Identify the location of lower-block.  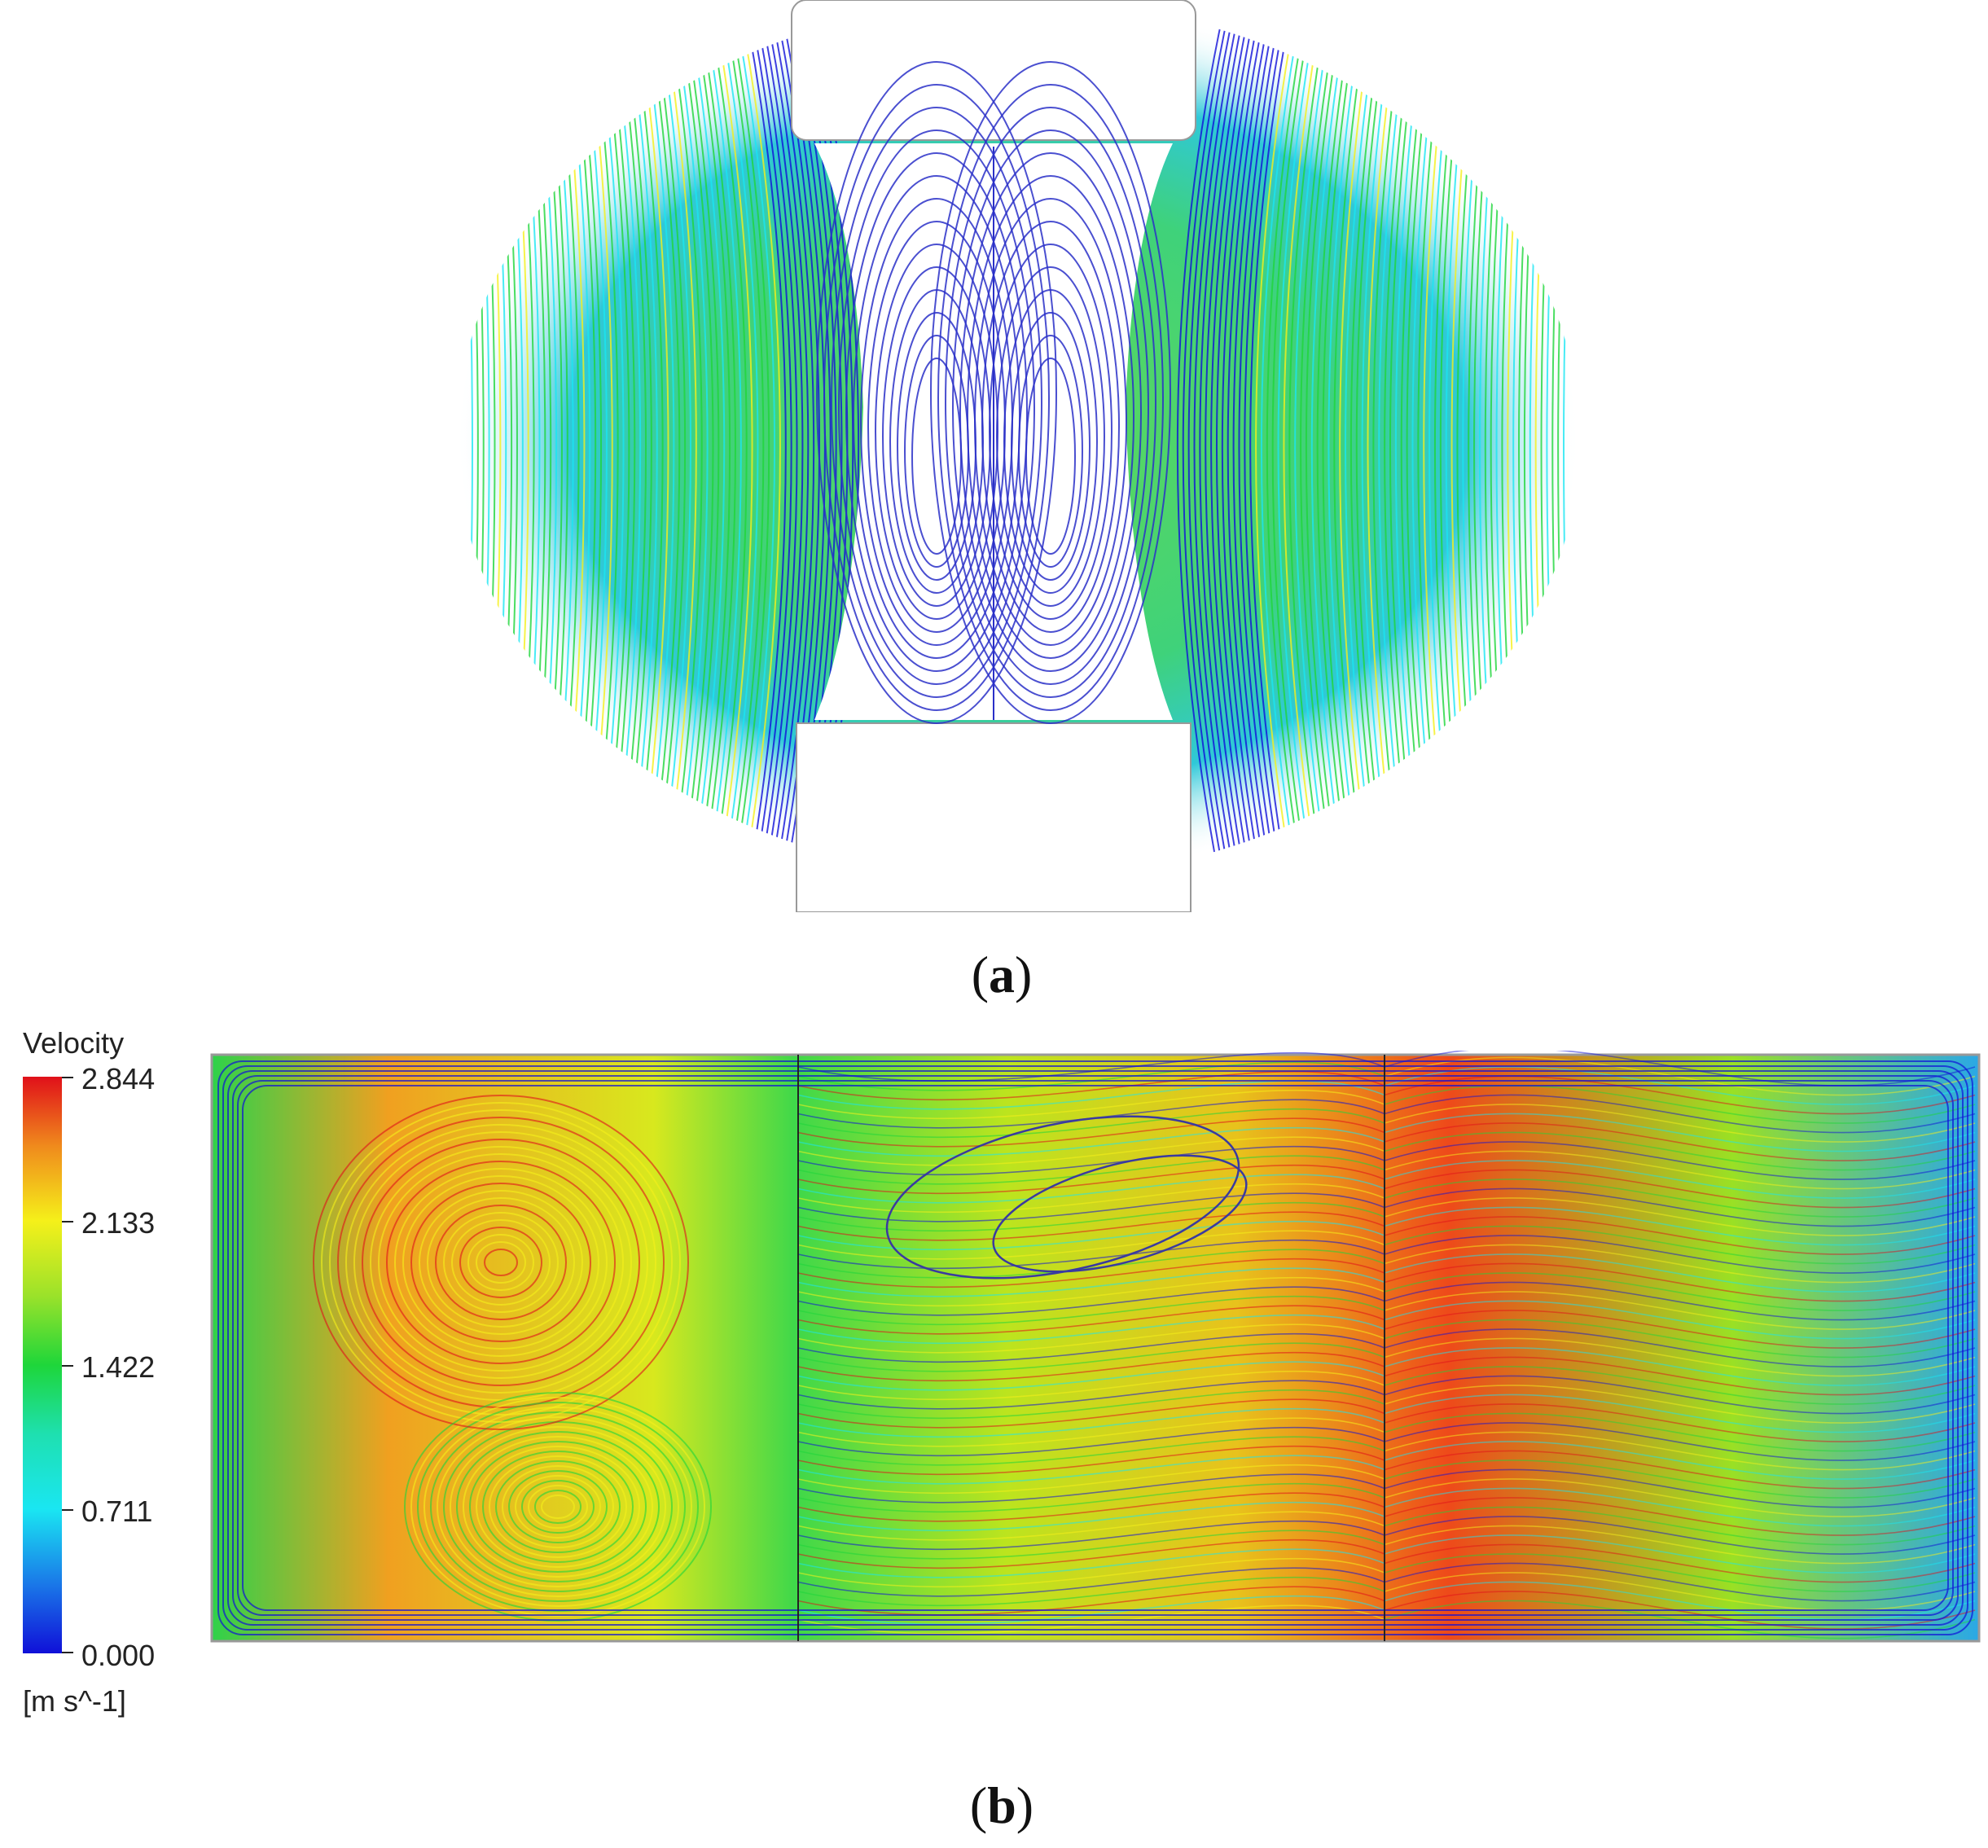
(993, 817).